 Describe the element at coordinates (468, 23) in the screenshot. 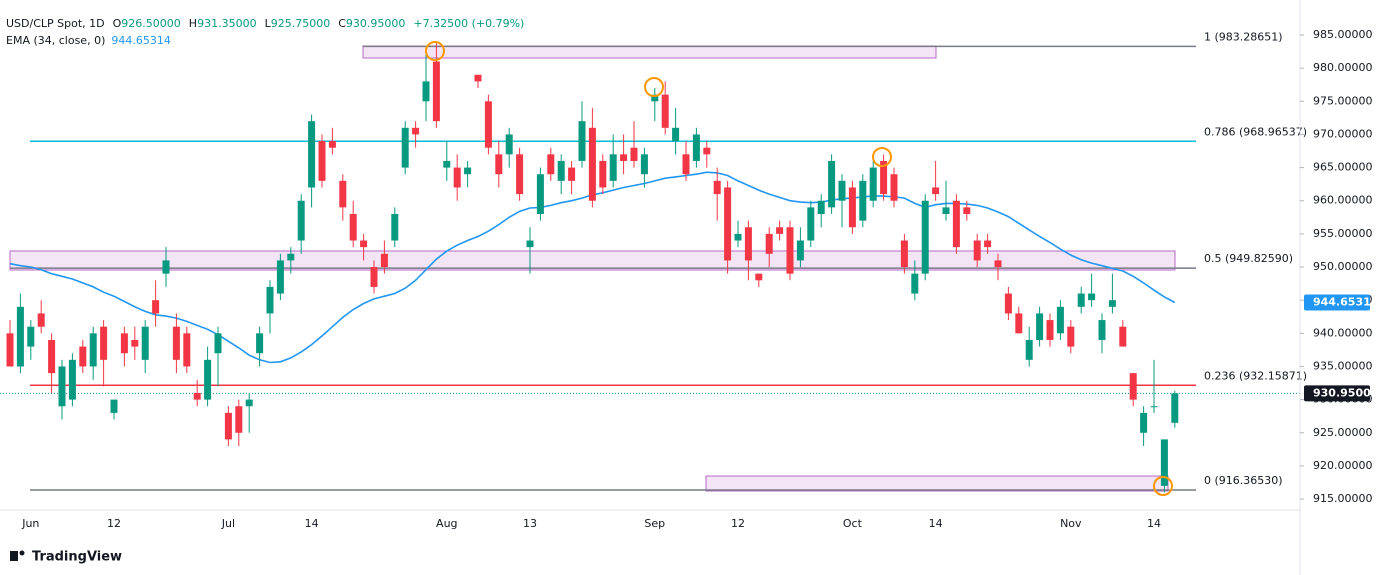

I see `change: +7.32500 (+0.79%)` at that location.